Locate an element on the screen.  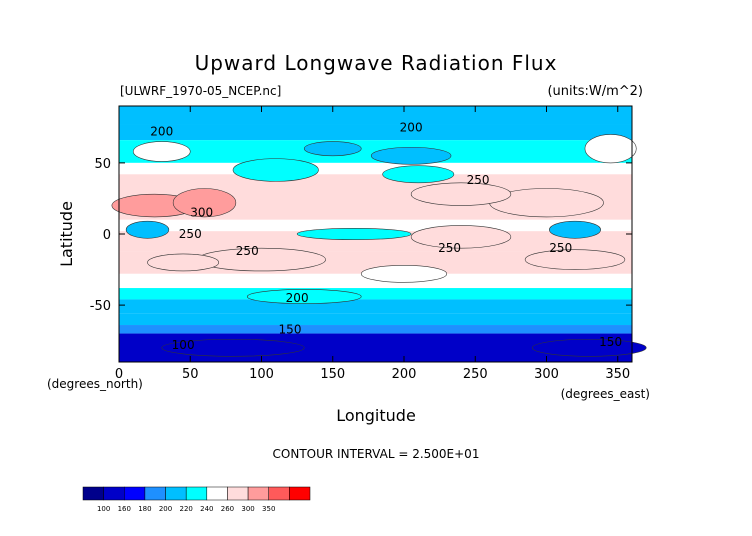
colorbar-level-3: 200 is located at coordinates (165, 509).